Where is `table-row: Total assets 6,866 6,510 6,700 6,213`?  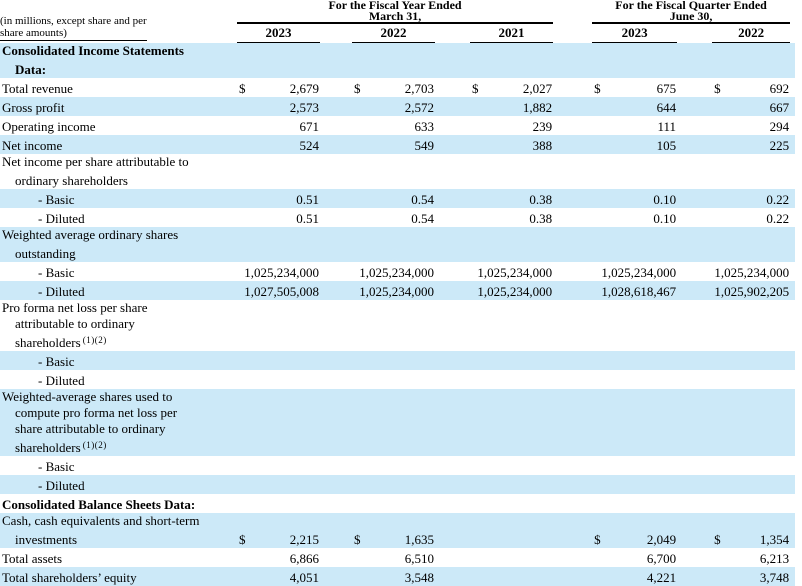 table-row: Total assets 6,866 6,510 6,700 6,213 is located at coordinates (397, 557).